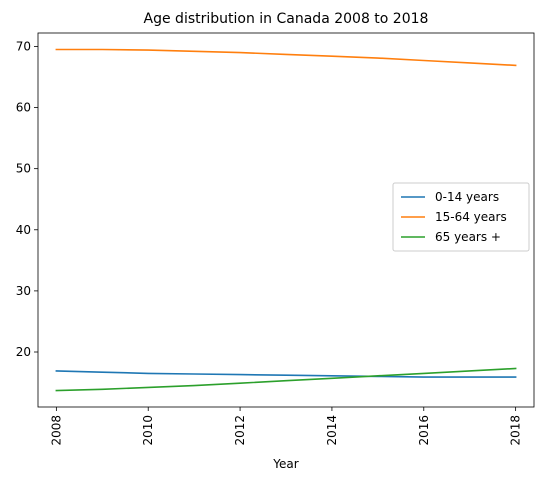  What do you see at coordinates (23, 230) in the screenshot?
I see `y-tick-label: 40` at bounding box center [23, 230].